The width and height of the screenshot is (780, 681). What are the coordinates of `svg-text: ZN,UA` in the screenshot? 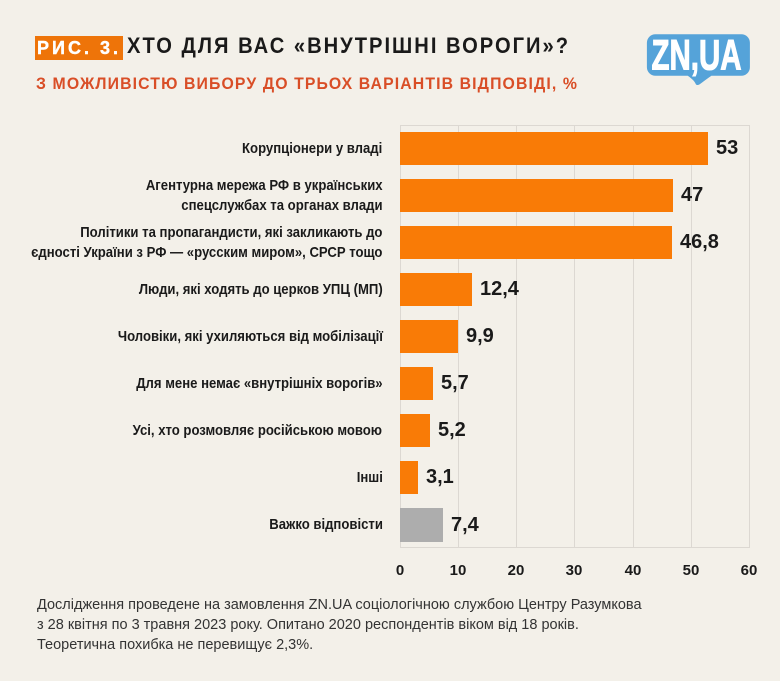 It's located at (697, 56).